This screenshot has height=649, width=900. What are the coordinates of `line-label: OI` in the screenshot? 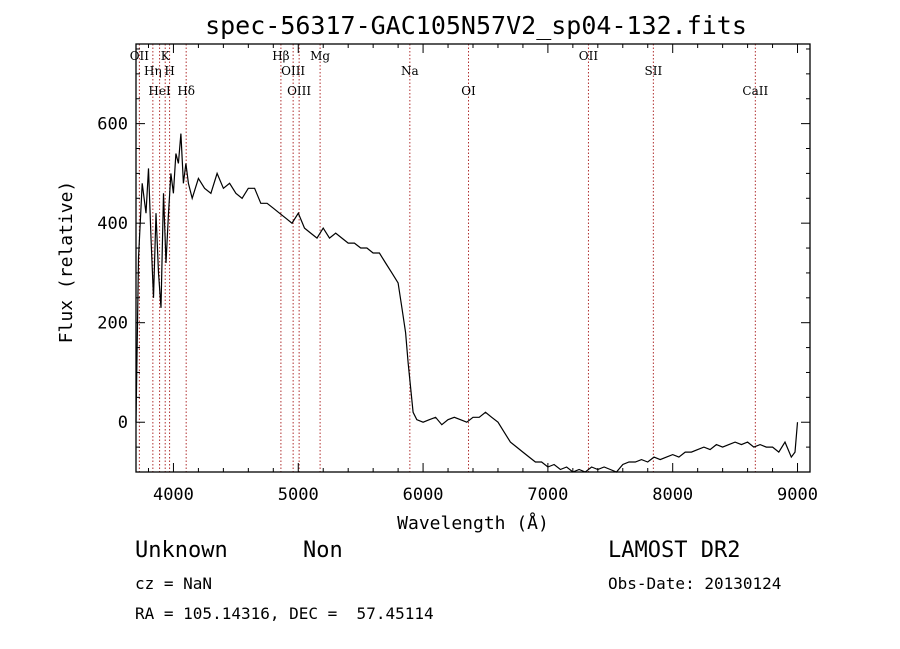 It's located at (468, 91).